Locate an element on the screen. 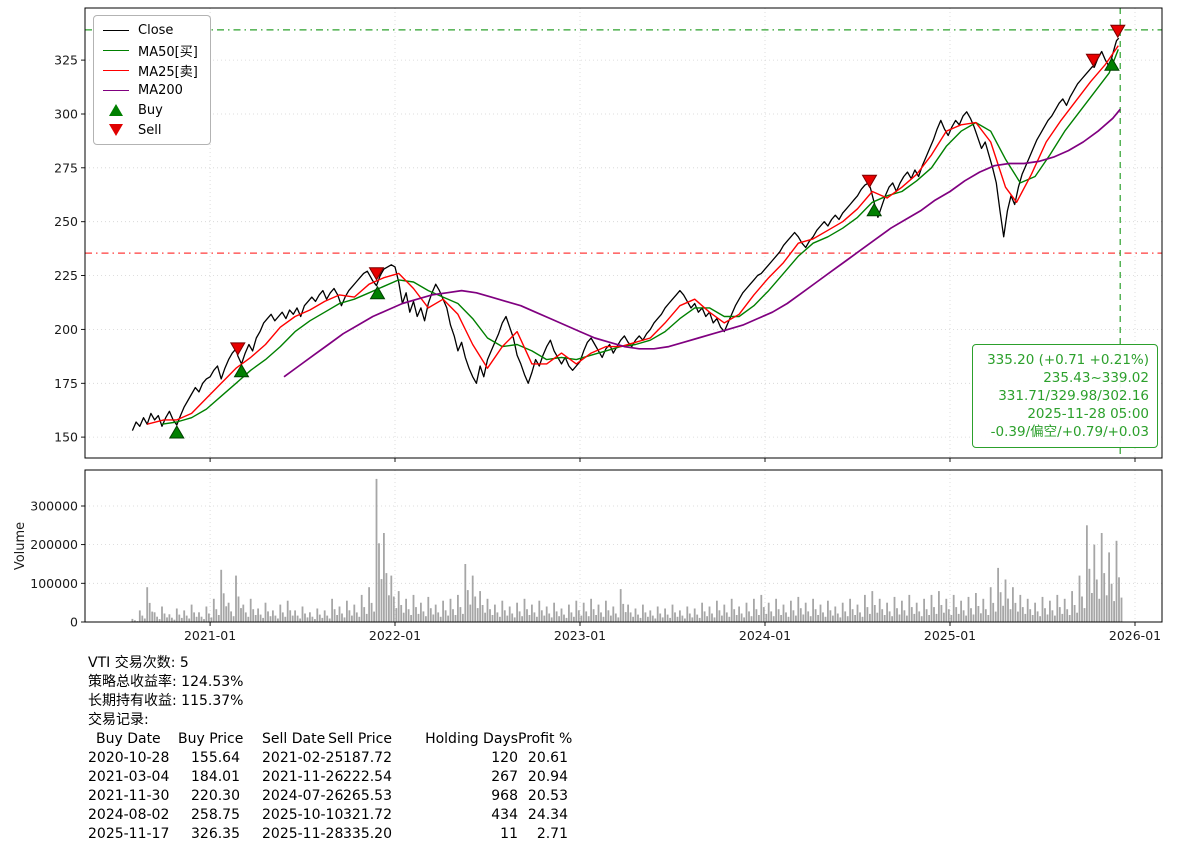  table-row: 2021-03-04 184.01 2021-11-26 222.54 267 20.94 is located at coordinates (328, 777).